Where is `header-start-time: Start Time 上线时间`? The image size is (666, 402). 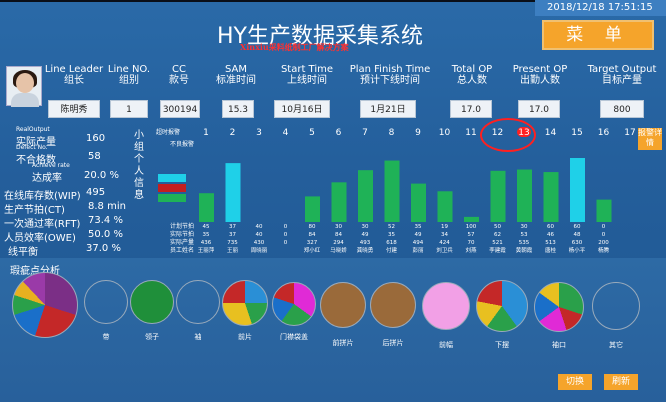 header-start-time: Start Time 上线时间 is located at coordinates (307, 75).